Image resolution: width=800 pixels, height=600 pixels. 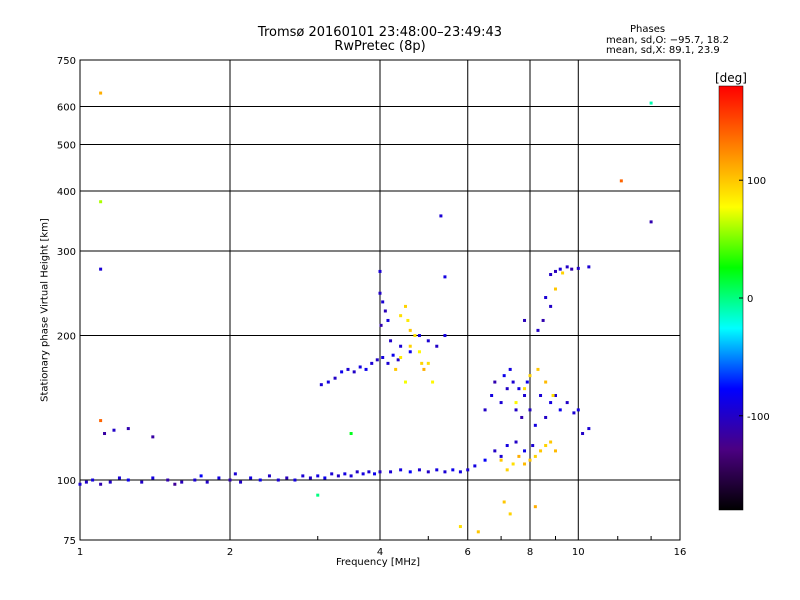 I want to click on y-tick-label: 600, so click(x=66, y=108).